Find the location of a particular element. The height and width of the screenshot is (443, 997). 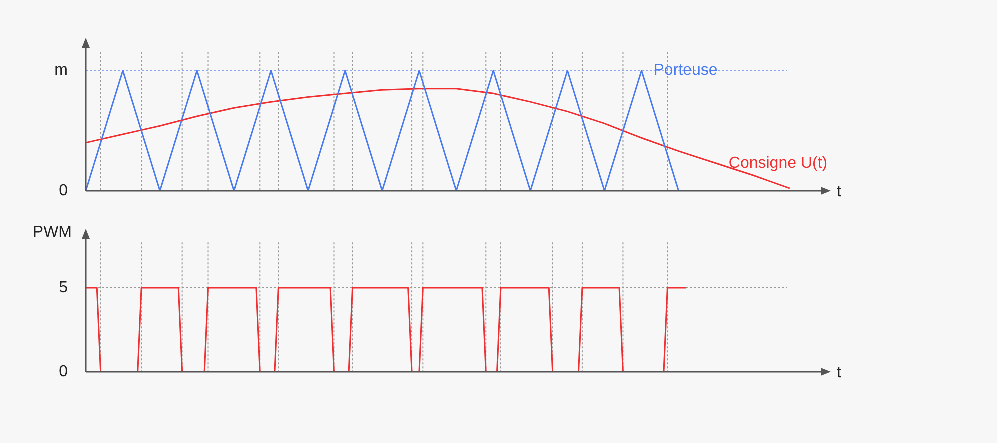

y-tick-label: 5 is located at coordinates (63, 287).